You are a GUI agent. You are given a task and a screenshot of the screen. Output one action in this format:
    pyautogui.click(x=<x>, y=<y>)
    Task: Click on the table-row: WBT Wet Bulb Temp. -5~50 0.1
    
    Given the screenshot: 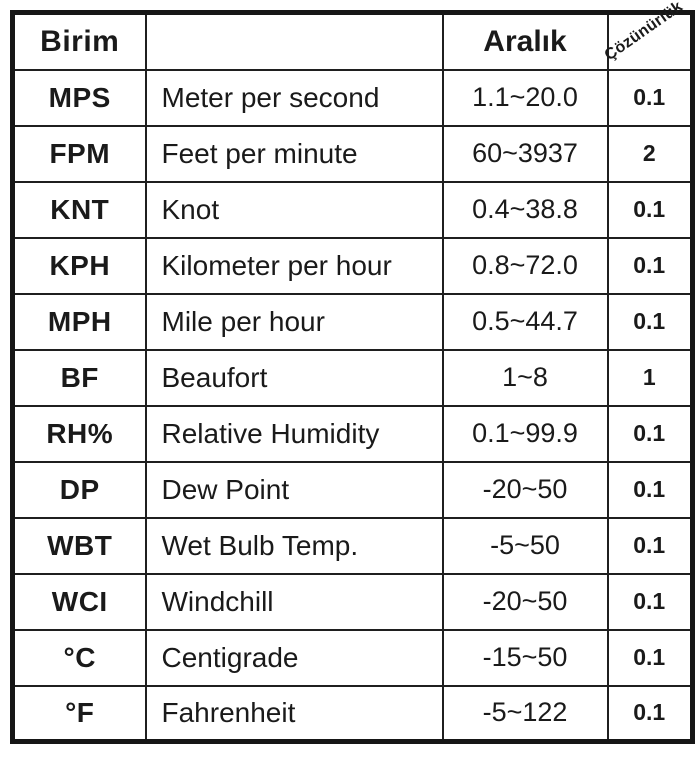 What is the action you would take?
    pyautogui.click(x=352, y=545)
    